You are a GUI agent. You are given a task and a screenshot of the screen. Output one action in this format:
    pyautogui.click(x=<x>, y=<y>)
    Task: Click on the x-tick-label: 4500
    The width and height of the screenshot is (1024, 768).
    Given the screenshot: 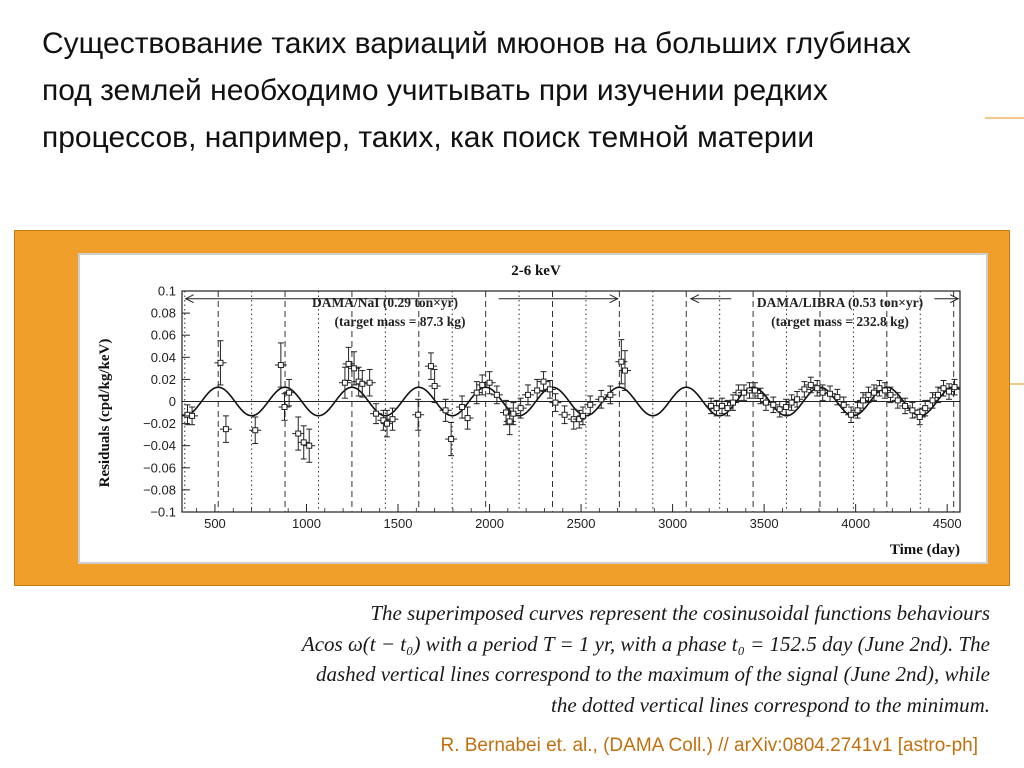 What is the action you would take?
    pyautogui.click(x=947, y=523)
    